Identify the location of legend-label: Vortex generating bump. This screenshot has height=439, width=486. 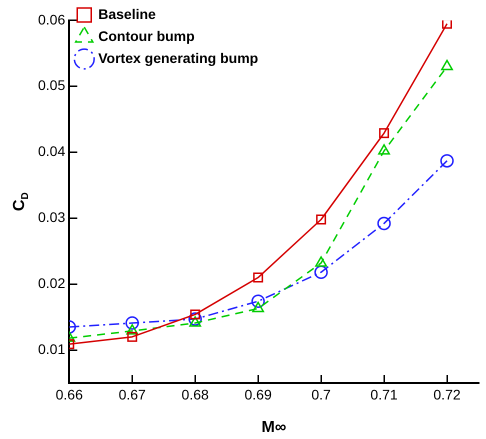
(178, 58).